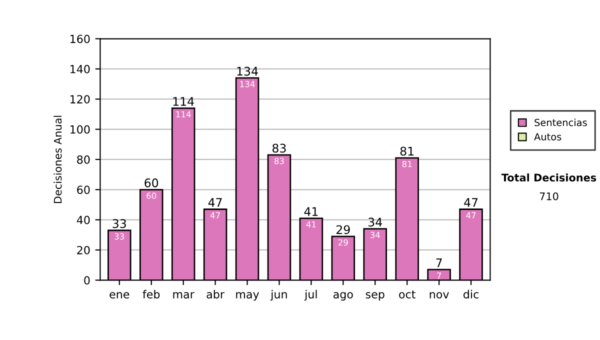  I want to click on x-tick-label: ene, so click(120, 295).